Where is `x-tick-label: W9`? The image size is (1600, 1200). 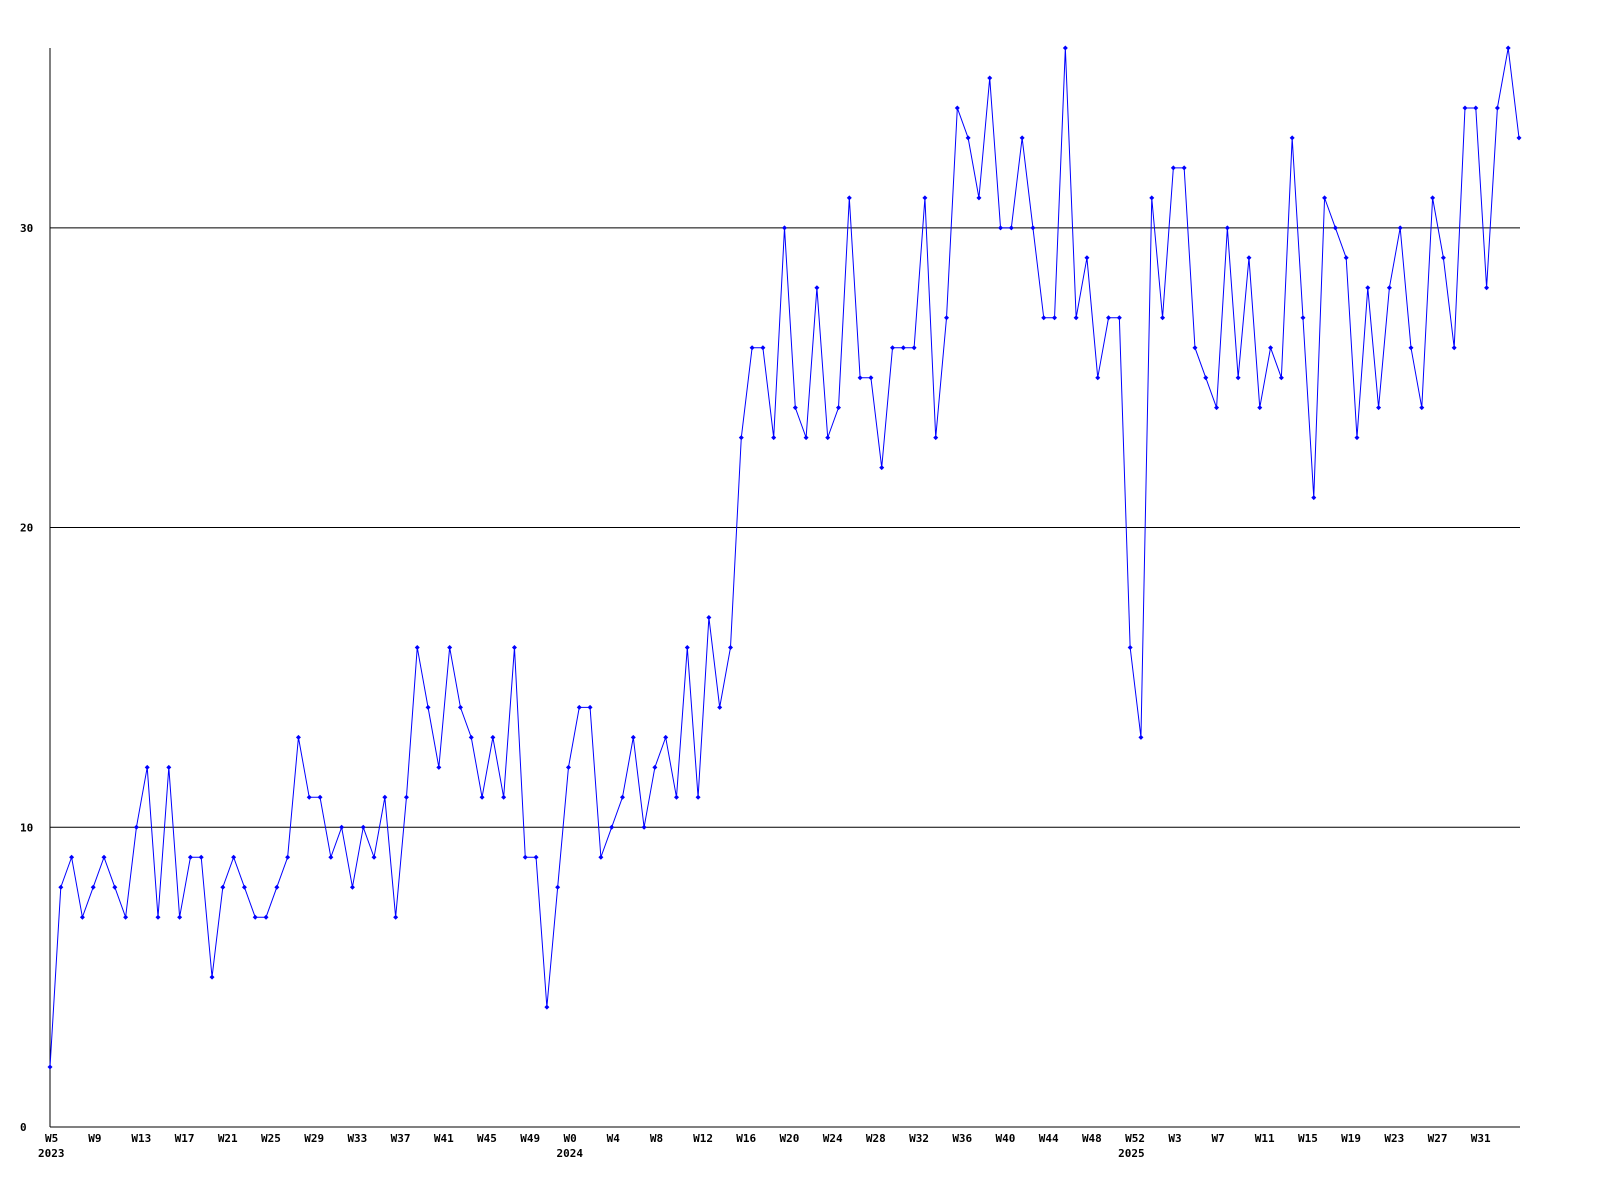
x-tick-label: W9 is located at coordinates (94, 1138).